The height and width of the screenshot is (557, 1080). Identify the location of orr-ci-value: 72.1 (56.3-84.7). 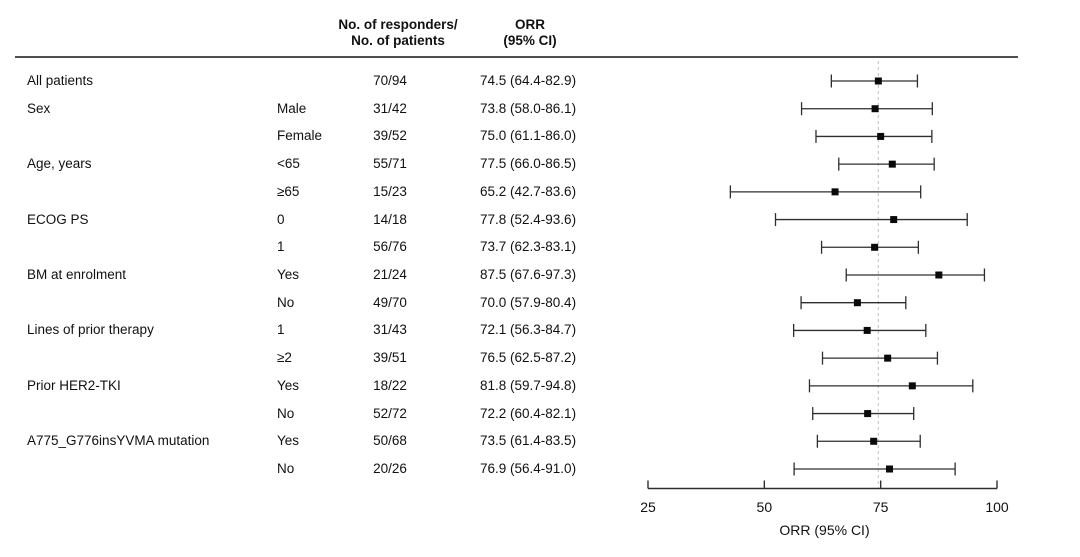
(528, 330).